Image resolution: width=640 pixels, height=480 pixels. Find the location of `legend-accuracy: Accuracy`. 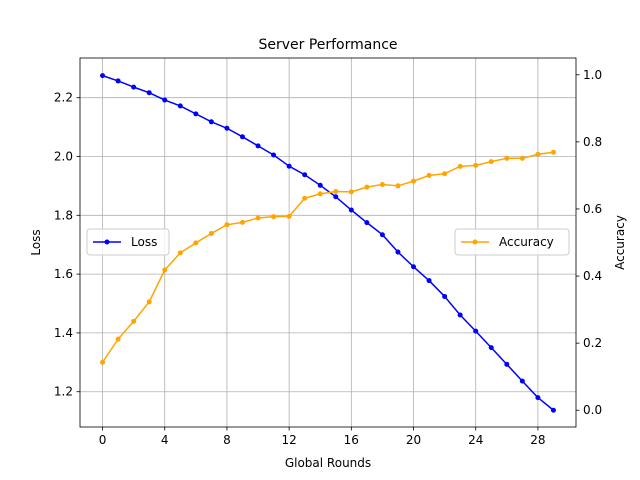

legend-accuracy: Accuracy is located at coordinates (512, 242).